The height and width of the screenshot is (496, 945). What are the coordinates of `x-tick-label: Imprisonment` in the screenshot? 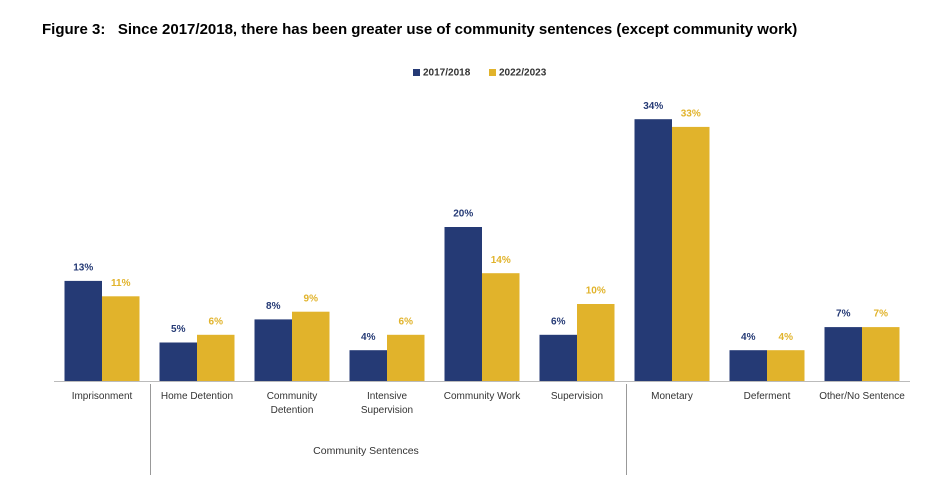 It's located at (102, 396).